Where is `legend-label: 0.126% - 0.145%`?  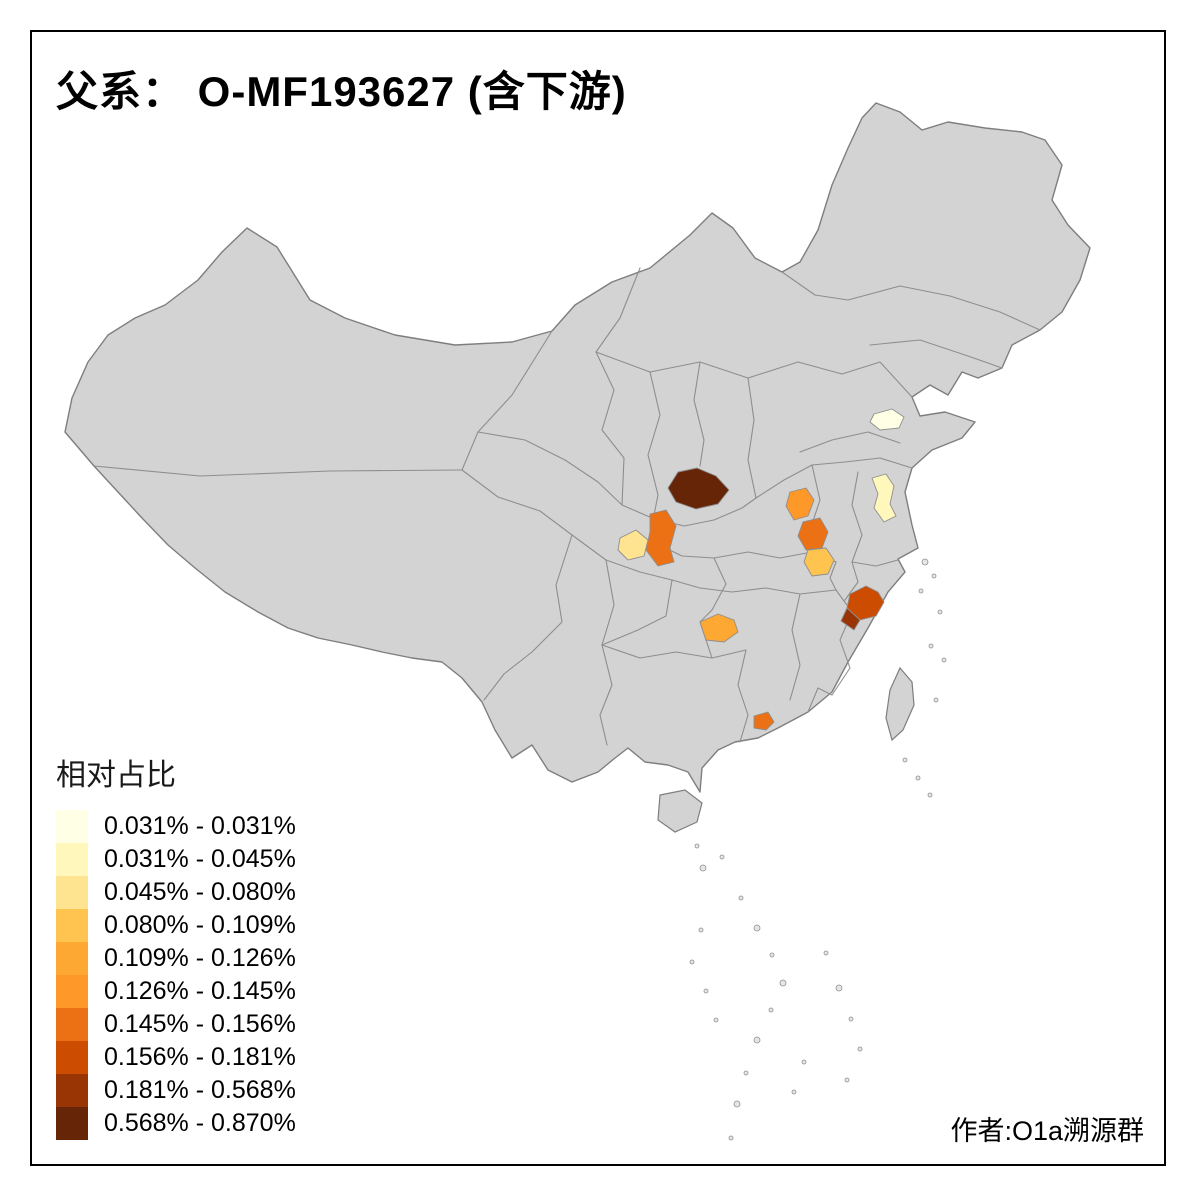 legend-label: 0.126% - 0.145% is located at coordinates (200, 991).